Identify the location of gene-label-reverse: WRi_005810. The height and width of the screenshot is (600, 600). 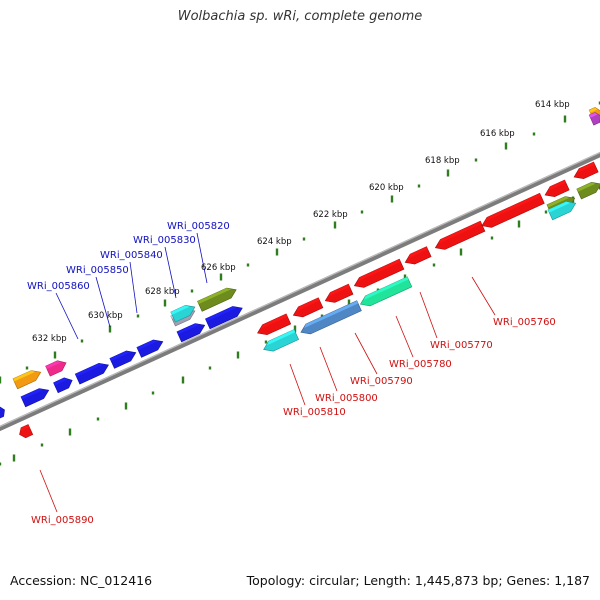
(314, 412).